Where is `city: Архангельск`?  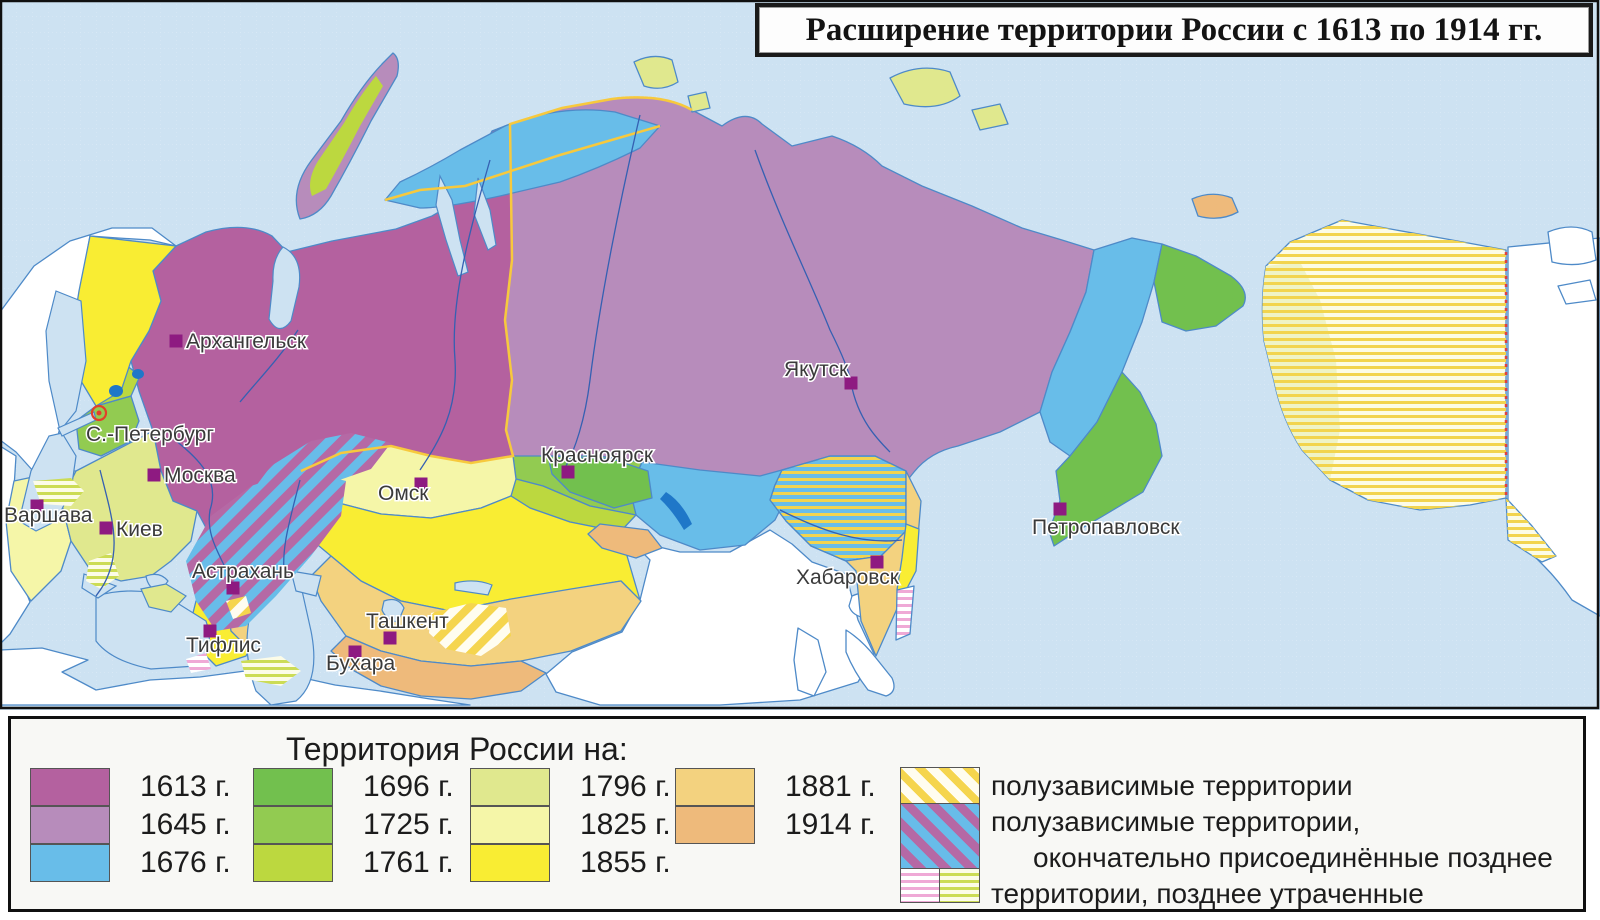 city: Архангельск is located at coordinates (238, 342).